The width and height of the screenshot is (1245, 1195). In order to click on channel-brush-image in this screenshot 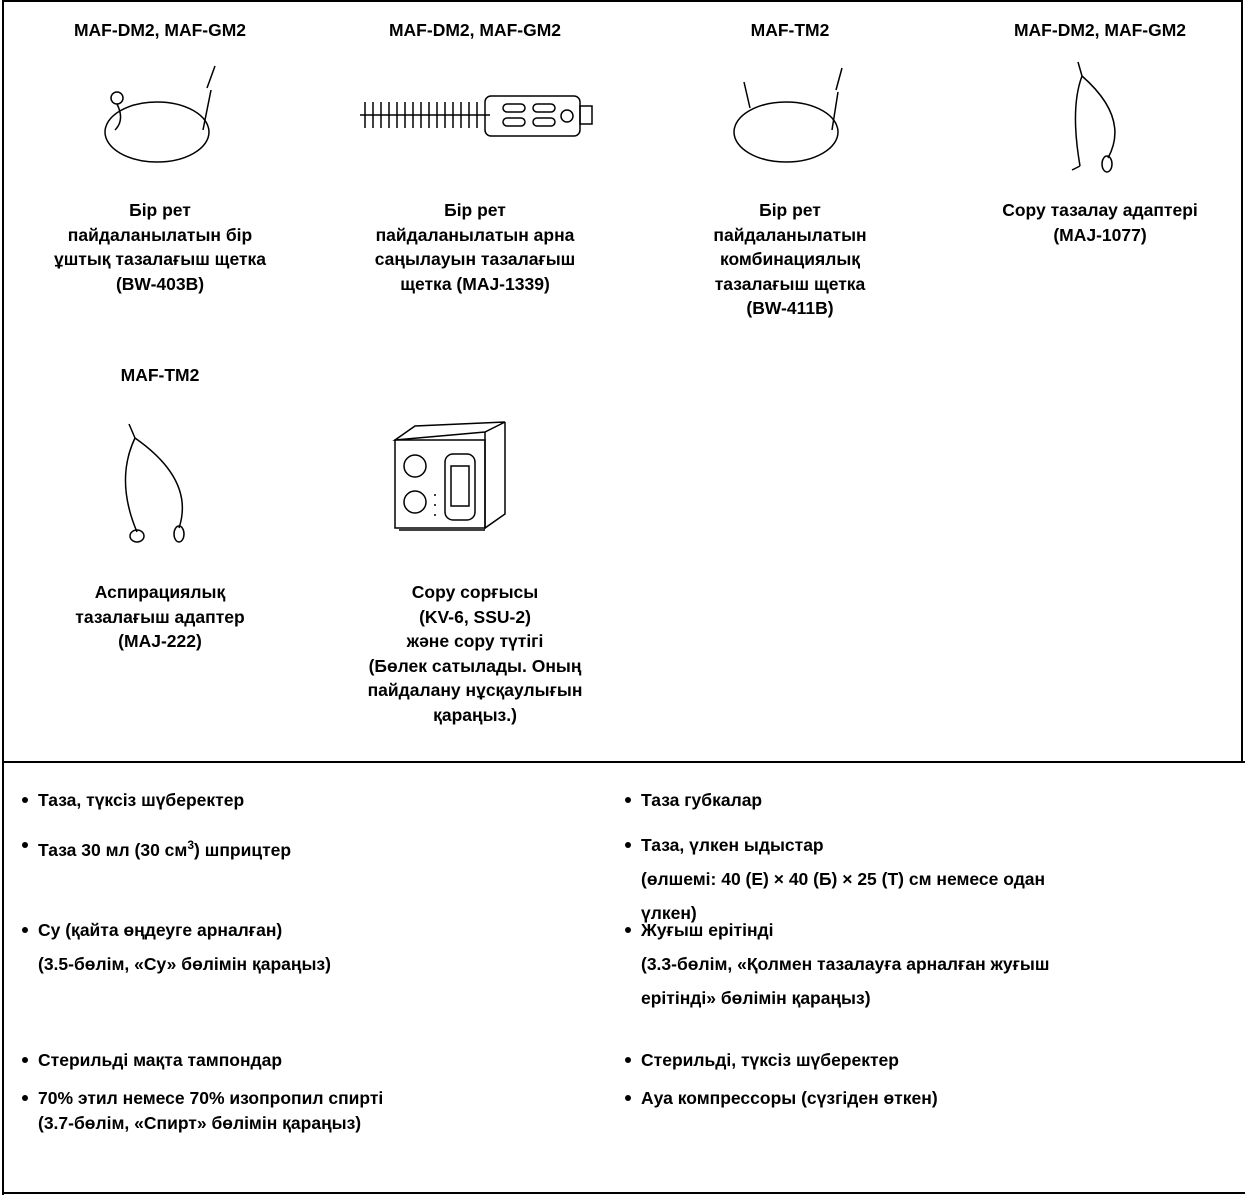, I will do `click(476, 116)`.